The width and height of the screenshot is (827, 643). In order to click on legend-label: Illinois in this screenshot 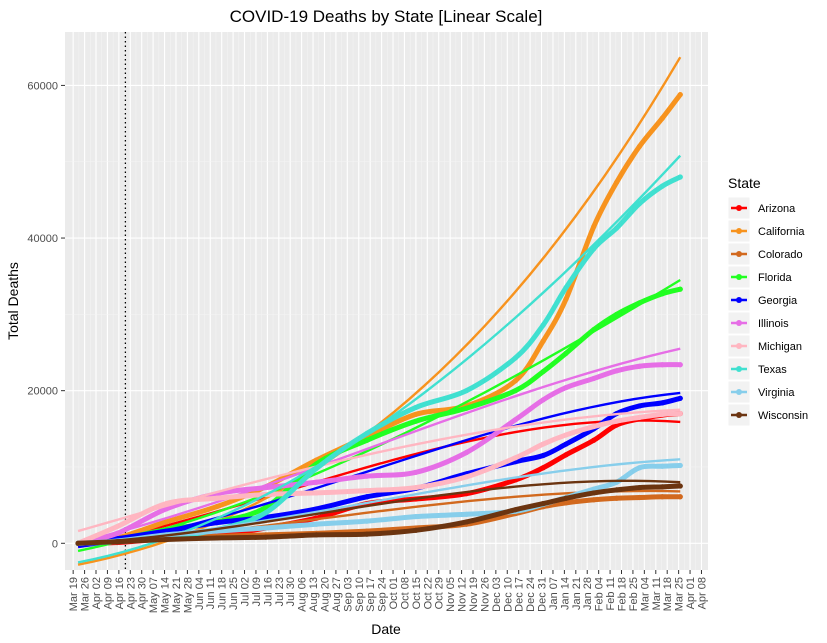, I will do `click(773, 324)`.